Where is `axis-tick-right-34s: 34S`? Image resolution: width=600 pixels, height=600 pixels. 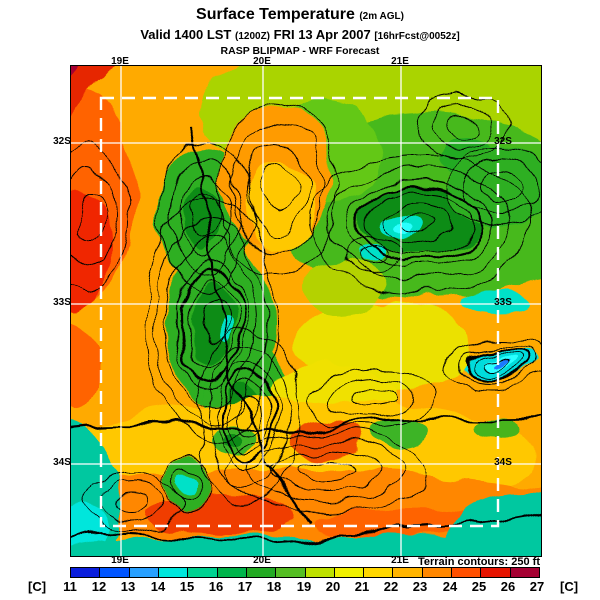
axis-tick-right-34s: 34S is located at coordinates (503, 462).